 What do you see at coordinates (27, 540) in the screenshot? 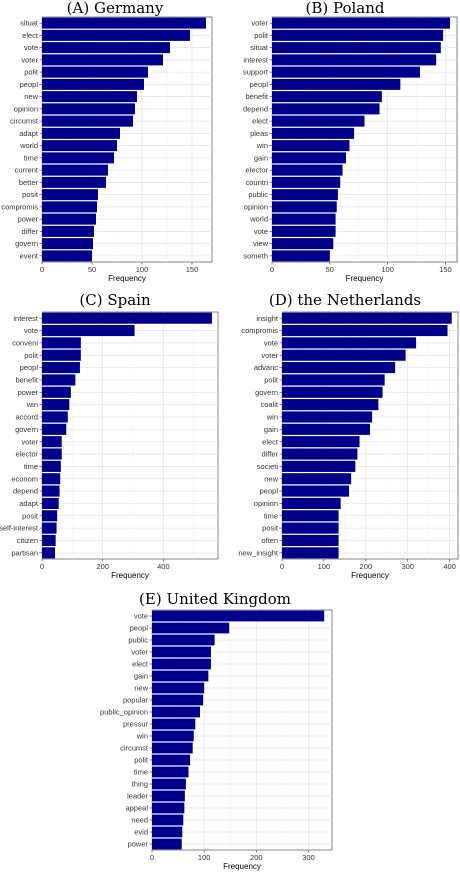
I see `category-label: citizen` at bounding box center [27, 540].